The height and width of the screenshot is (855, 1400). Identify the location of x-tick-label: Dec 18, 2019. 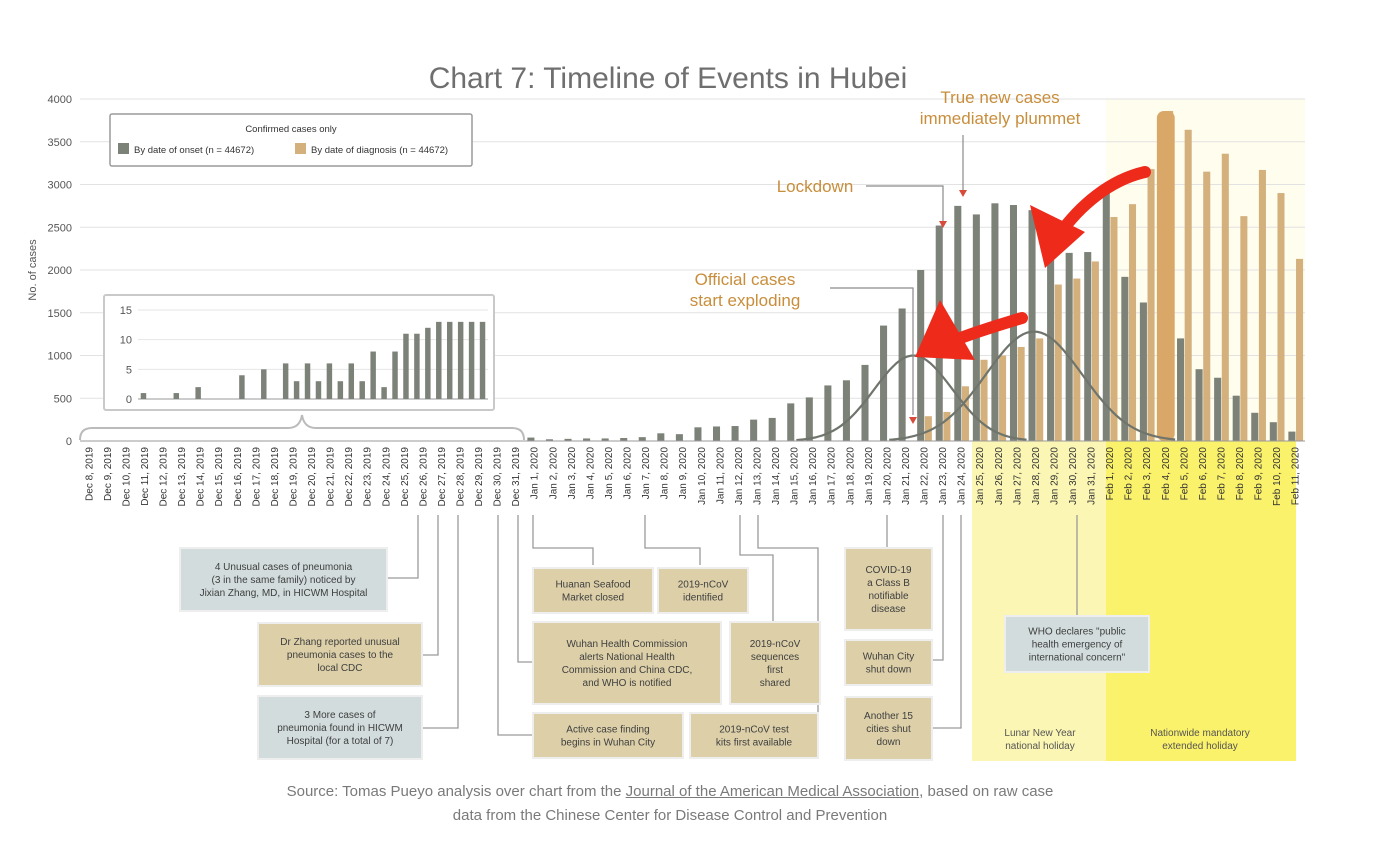
(275, 477).